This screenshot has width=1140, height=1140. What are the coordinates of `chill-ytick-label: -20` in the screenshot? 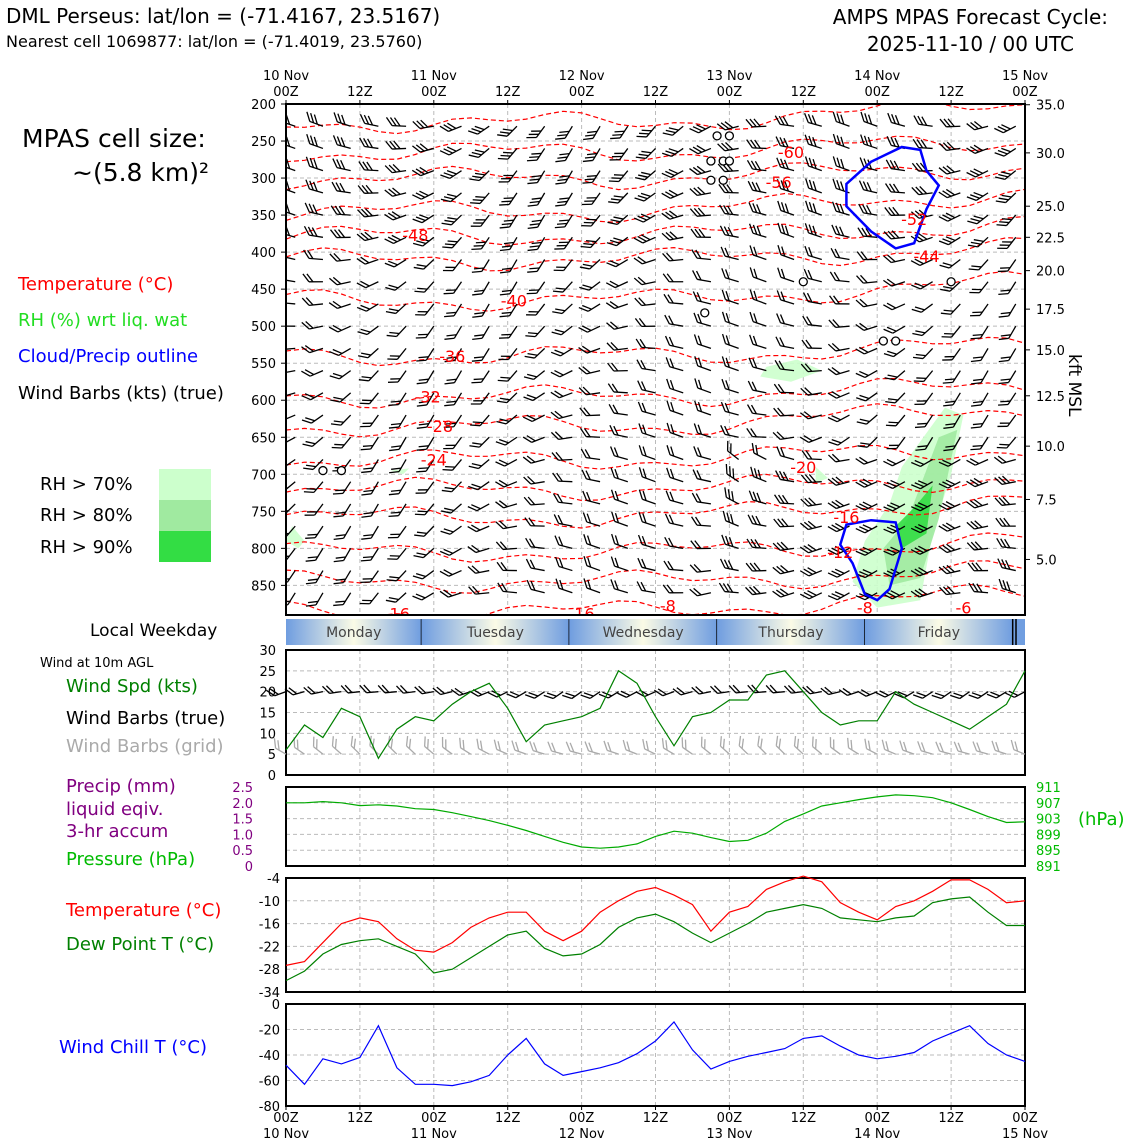 It's located at (269, 1031).